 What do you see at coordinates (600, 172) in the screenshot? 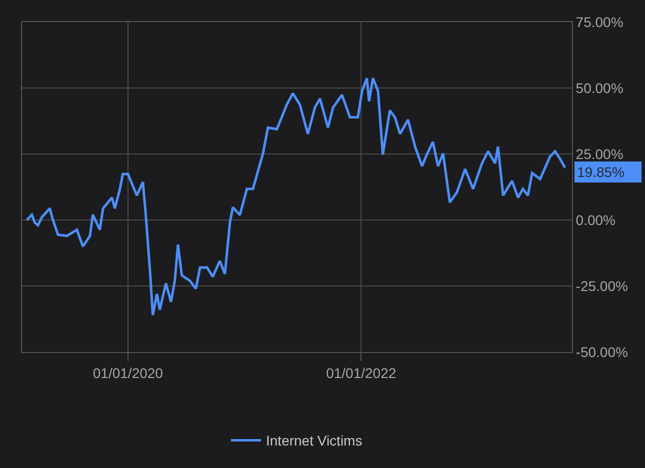
I see `annotation: 19.85%` at bounding box center [600, 172].